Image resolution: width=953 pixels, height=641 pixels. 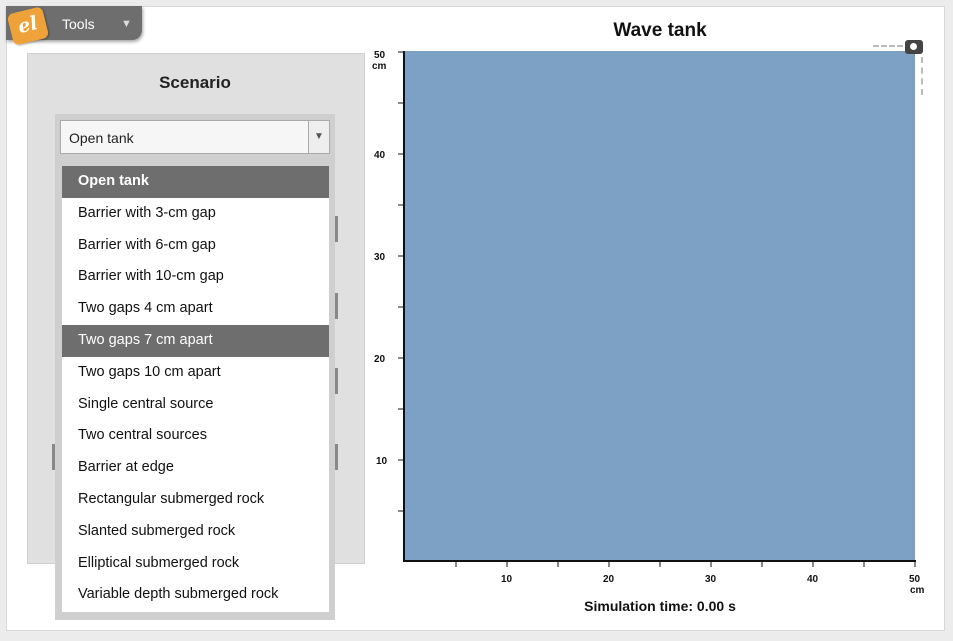 What do you see at coordinates (914, 47) in the screenshot?
I see `camera-icon` at bounding box center [914, 47].